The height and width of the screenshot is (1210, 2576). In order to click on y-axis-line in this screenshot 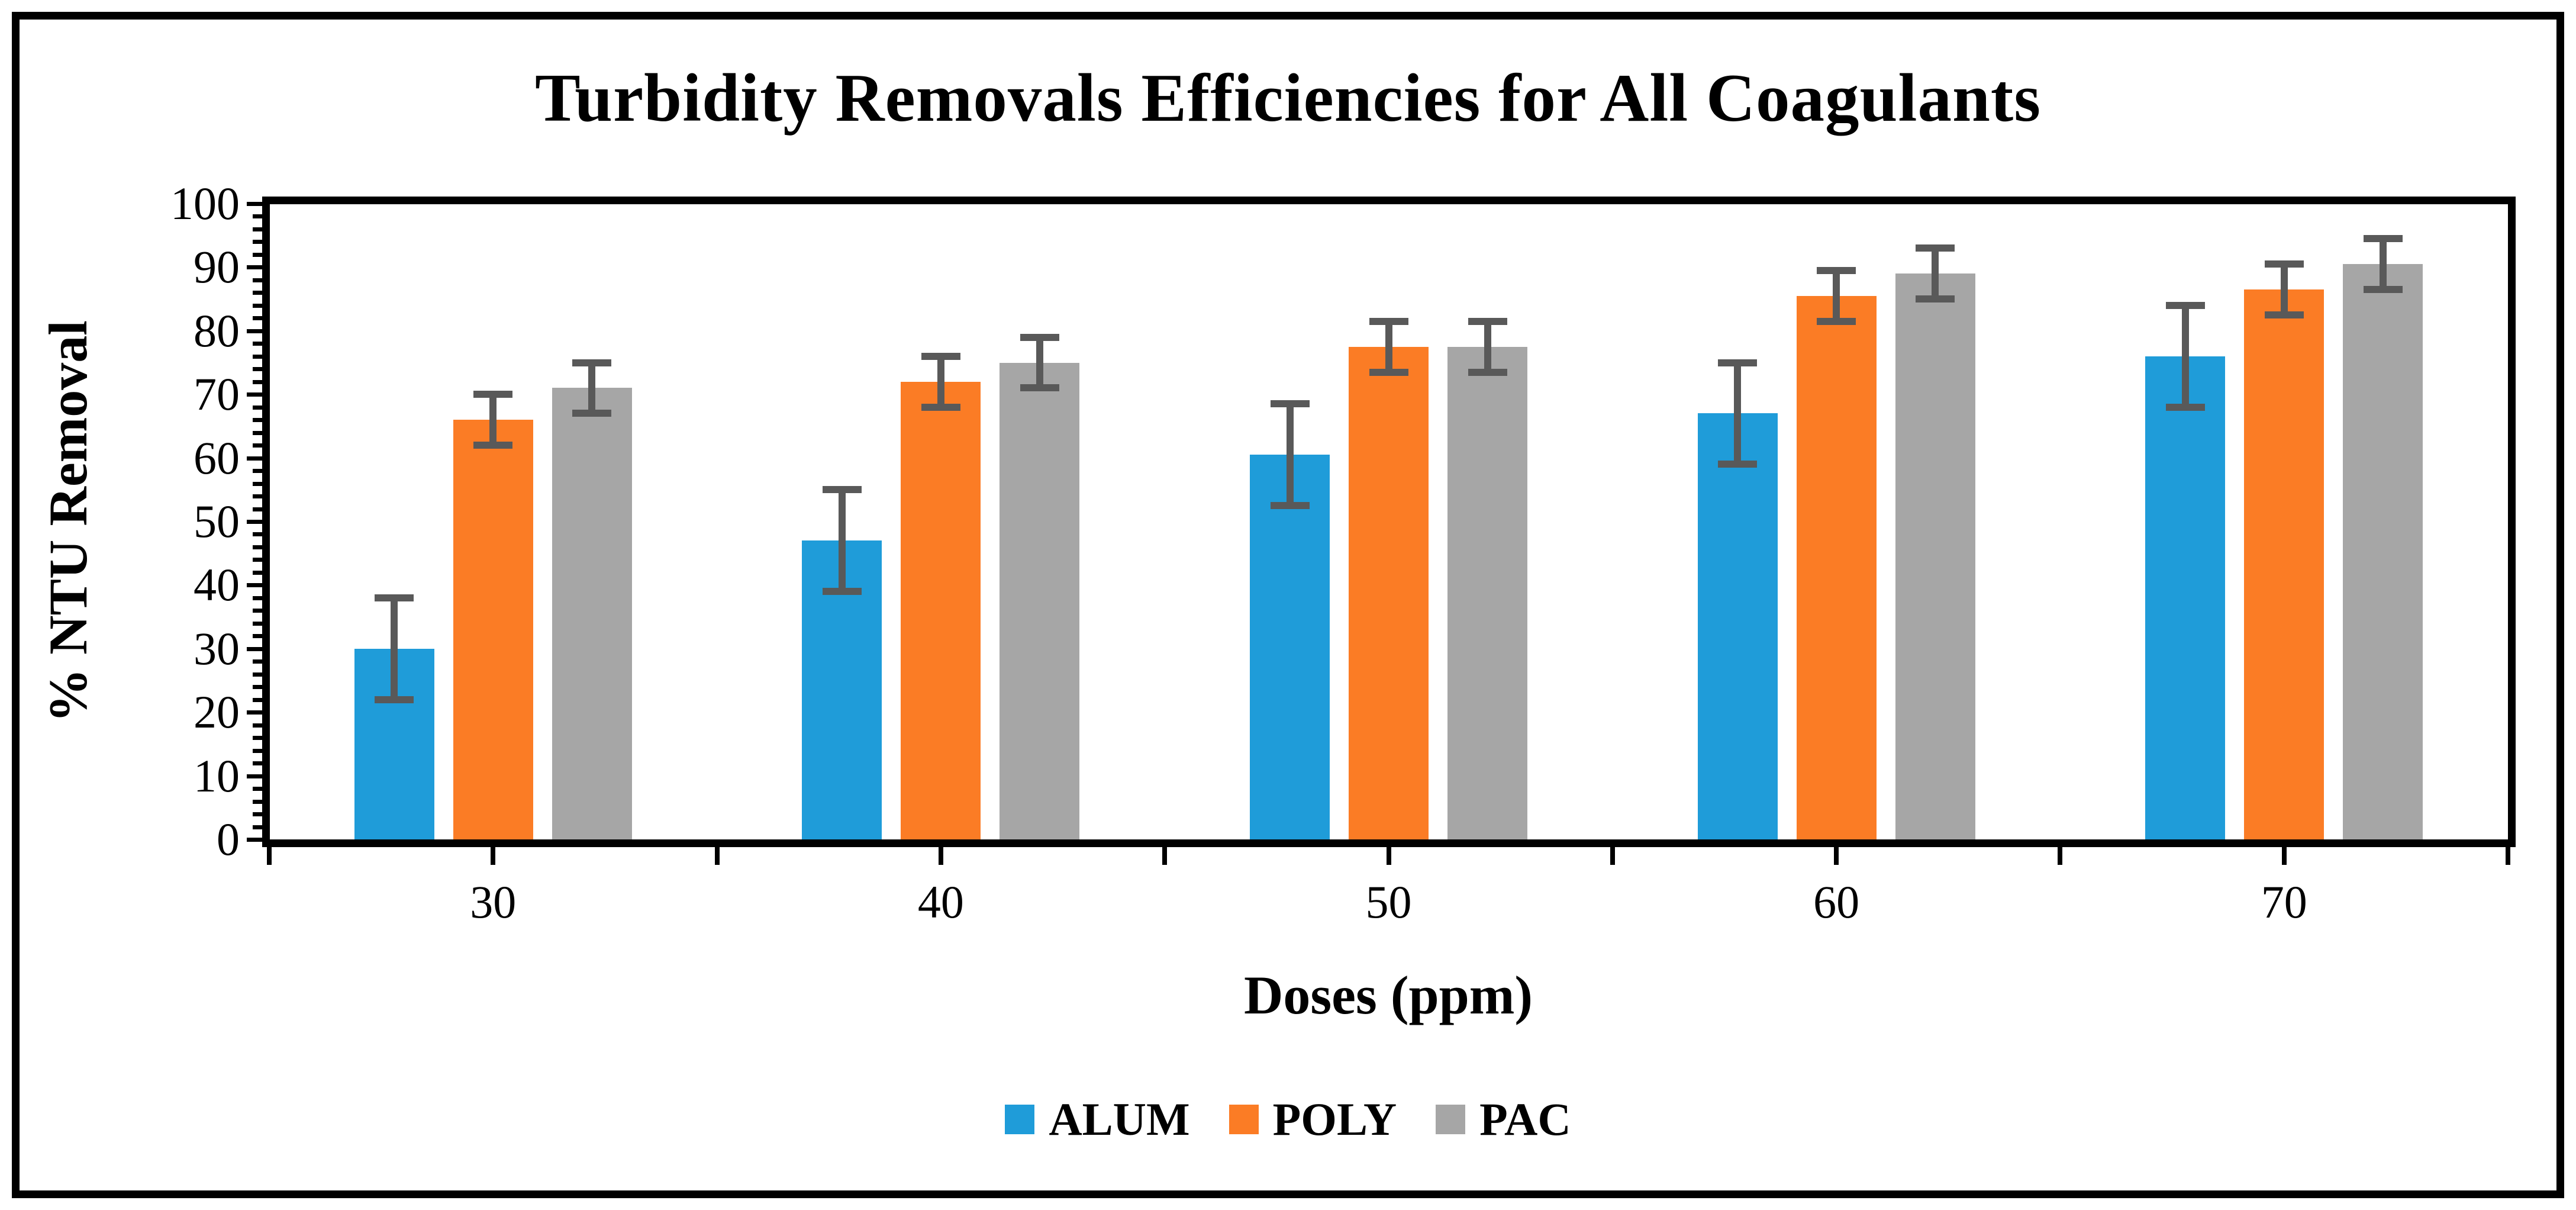, I will do `click(266, 522)`.